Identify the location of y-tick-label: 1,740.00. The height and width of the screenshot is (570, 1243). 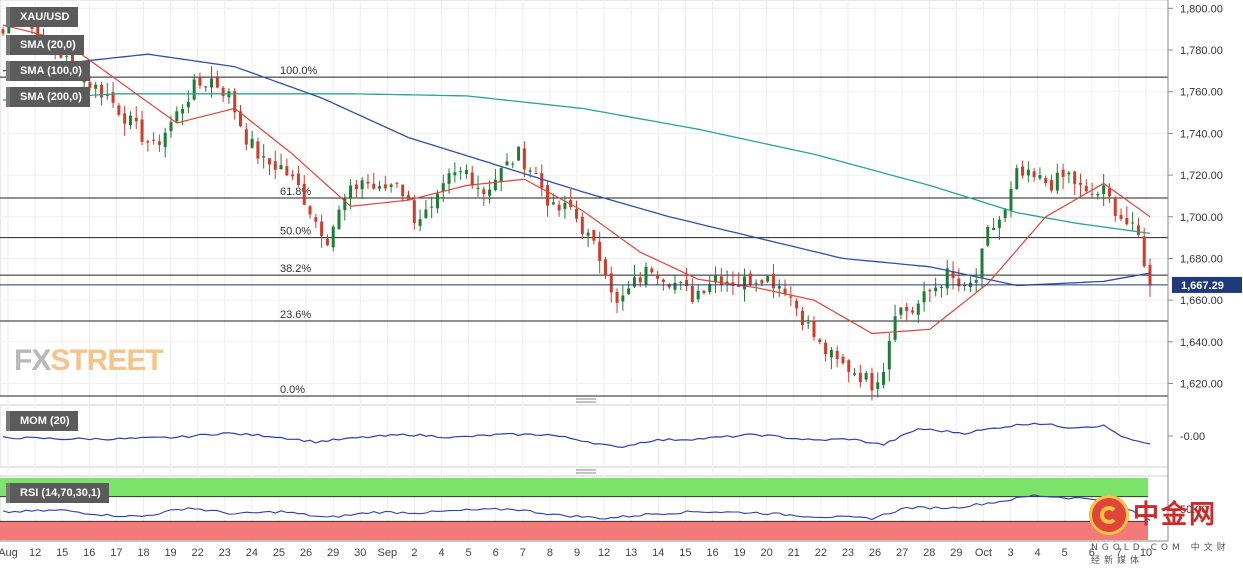
(1201, 134).